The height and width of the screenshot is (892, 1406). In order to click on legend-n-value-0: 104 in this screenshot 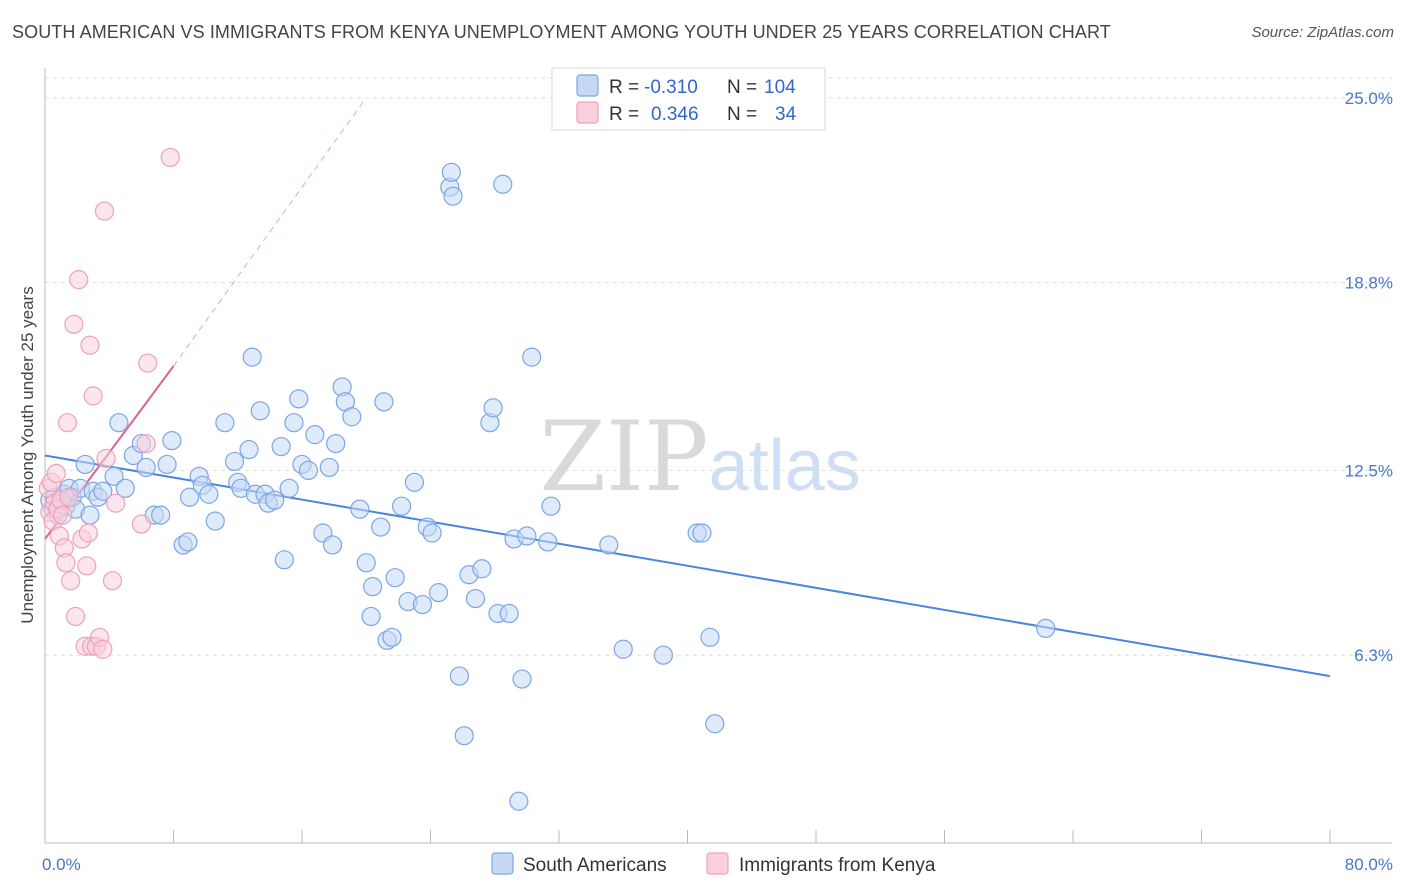, I will do `click(780, 87)`.